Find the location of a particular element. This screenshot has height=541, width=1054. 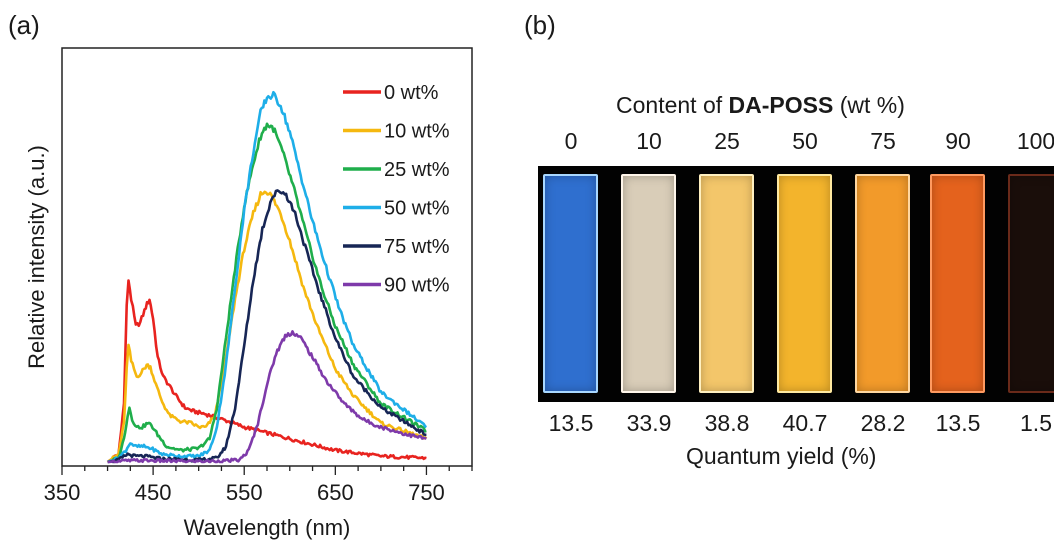

y-axis-label: Relative intensity (a.u.) is located at coordinates (36, 257).